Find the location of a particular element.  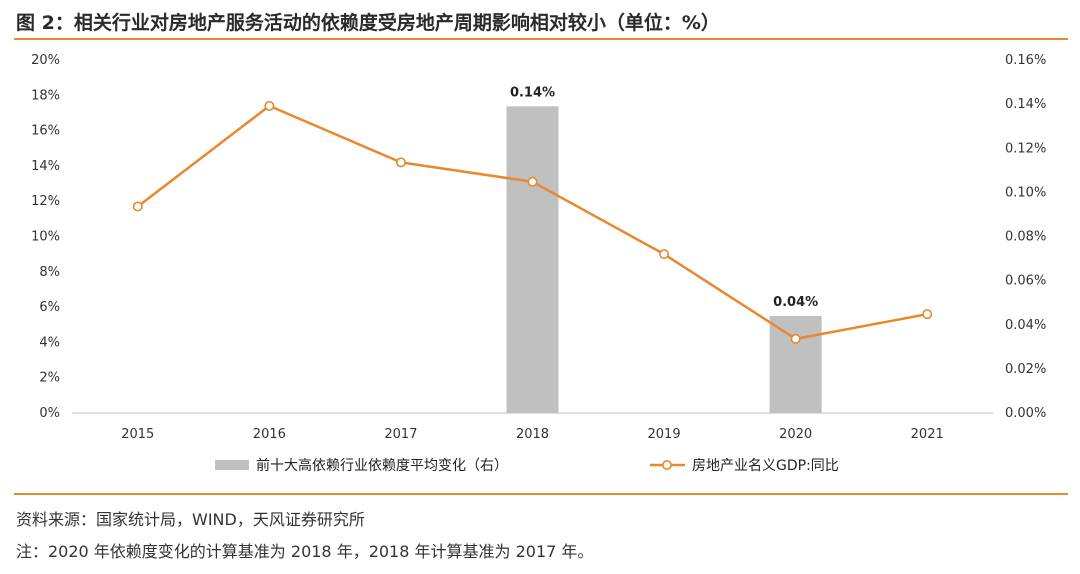

legend-line-marker is located at coordinates (666, 464).